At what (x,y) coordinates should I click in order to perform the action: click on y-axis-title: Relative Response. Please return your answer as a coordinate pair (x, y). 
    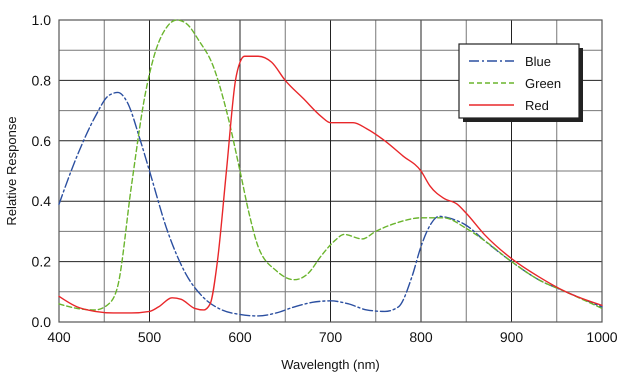
    Looking at the image, I should click on (11, 171).